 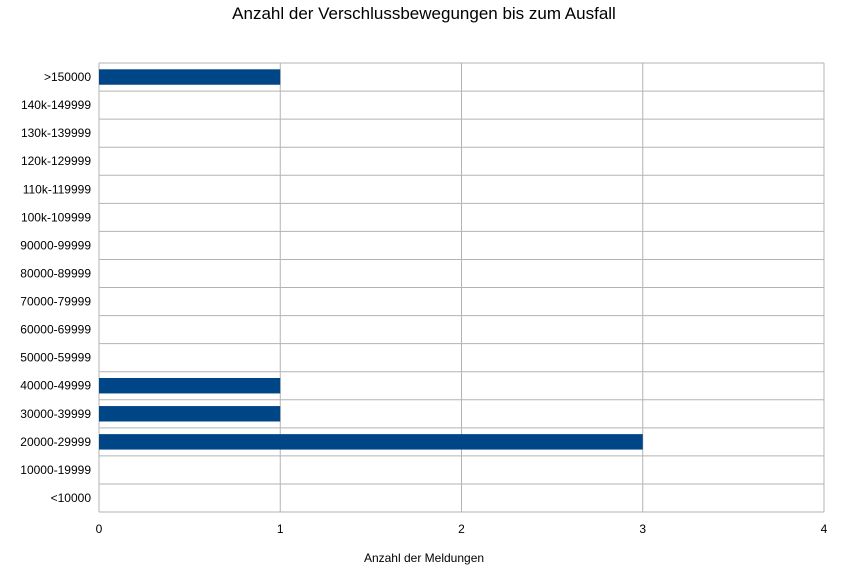 I want to click on y-tick-label: 140k-149999, so click(x=56, y=105).